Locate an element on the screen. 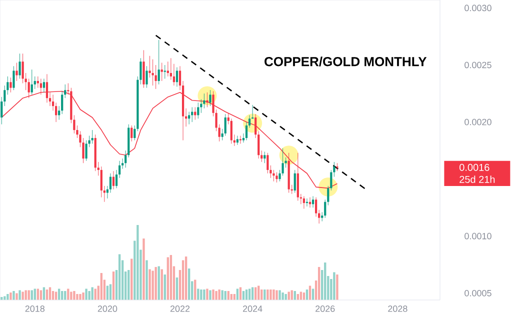  x-tick-label: 2026 is located at coordinates (325, 309).